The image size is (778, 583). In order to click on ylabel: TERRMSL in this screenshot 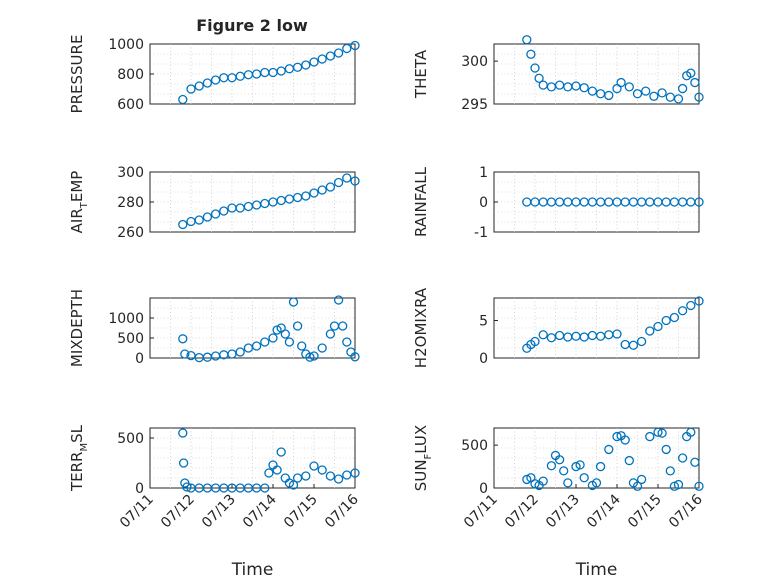, I will do `click(79, 458)`.